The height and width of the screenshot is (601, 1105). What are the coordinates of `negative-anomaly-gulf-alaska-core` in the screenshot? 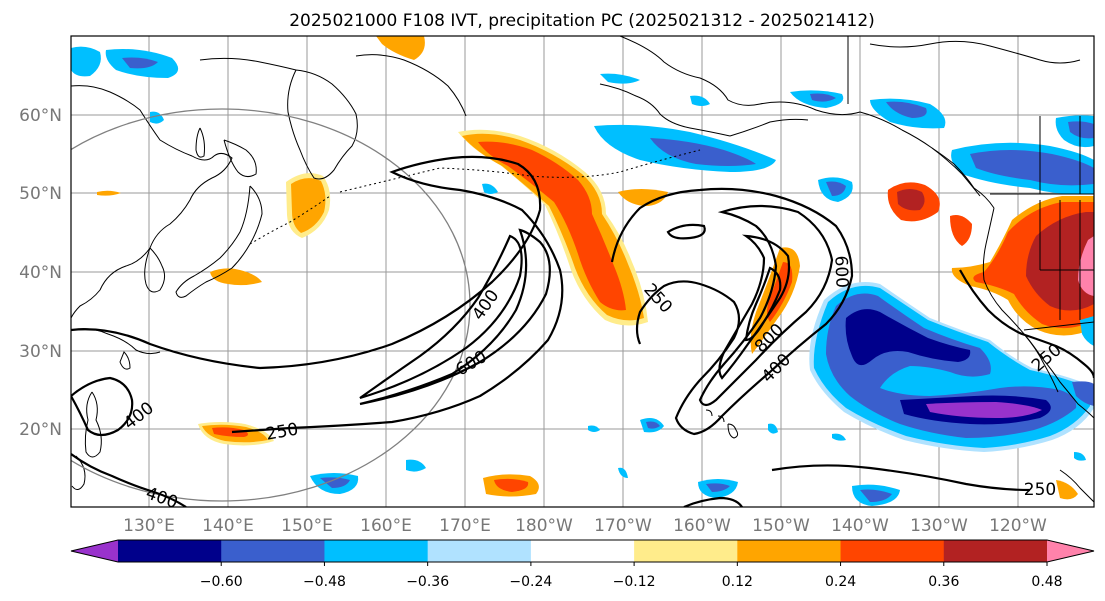 It's located at (906, 109).